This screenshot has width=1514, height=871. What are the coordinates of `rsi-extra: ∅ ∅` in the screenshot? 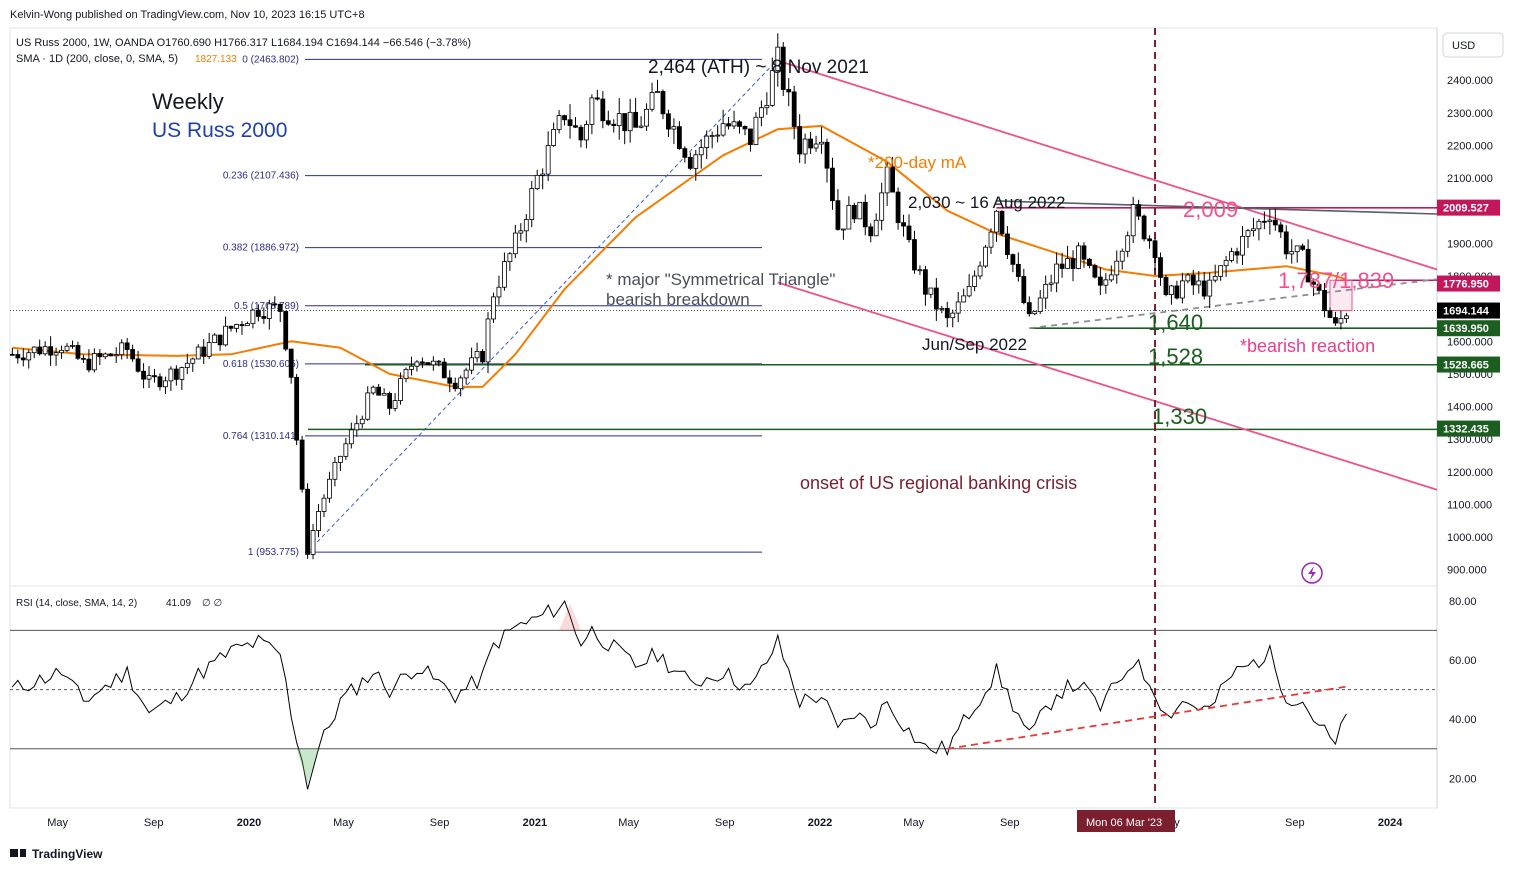 It's located at (212, 603).